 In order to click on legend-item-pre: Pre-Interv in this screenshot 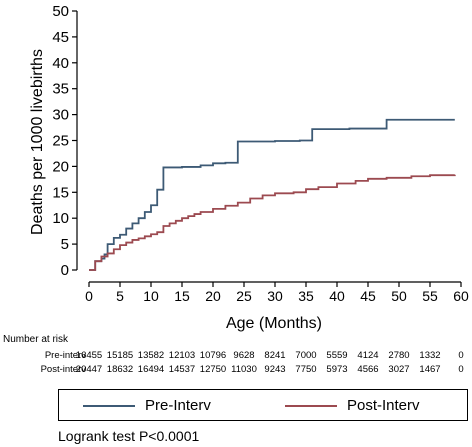, I will do `click(147, 405)`.